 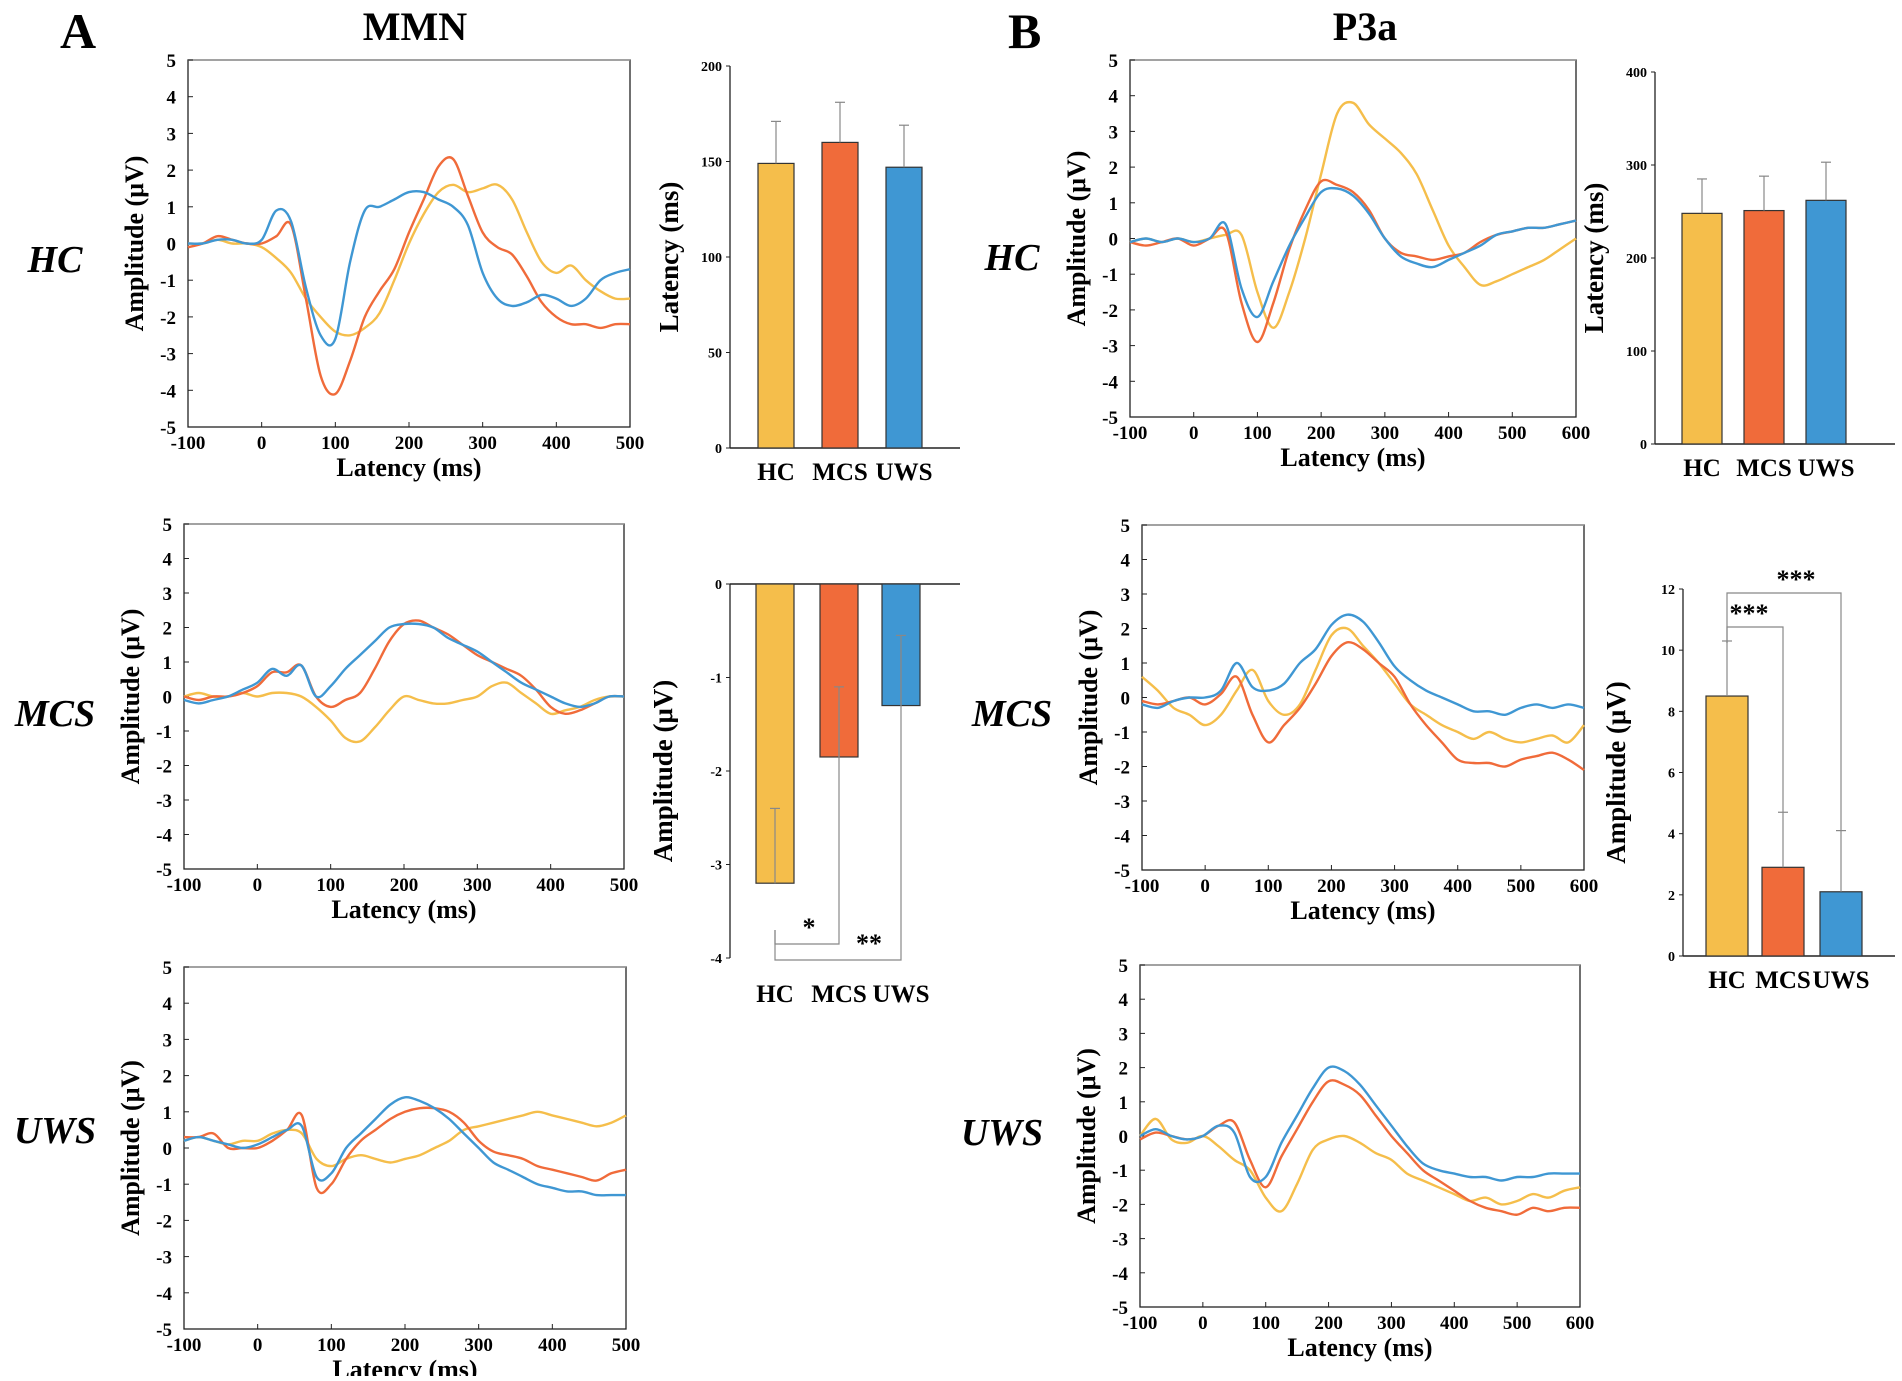 I want to click on plot-frame, so click(x=1353, y=238).